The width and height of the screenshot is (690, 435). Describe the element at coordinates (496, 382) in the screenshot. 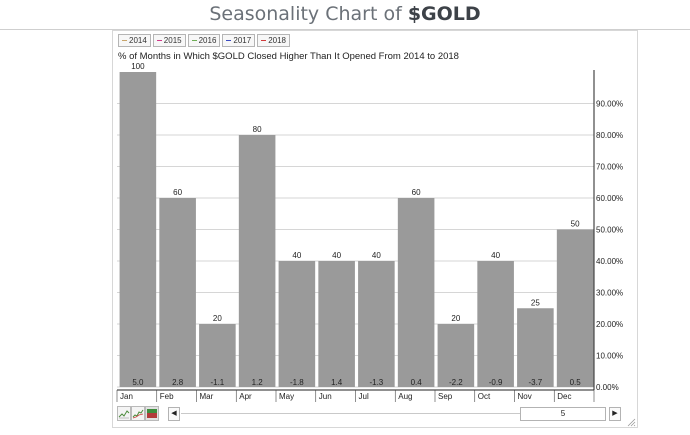

I see `avg-change-label: -0.9` at that location.